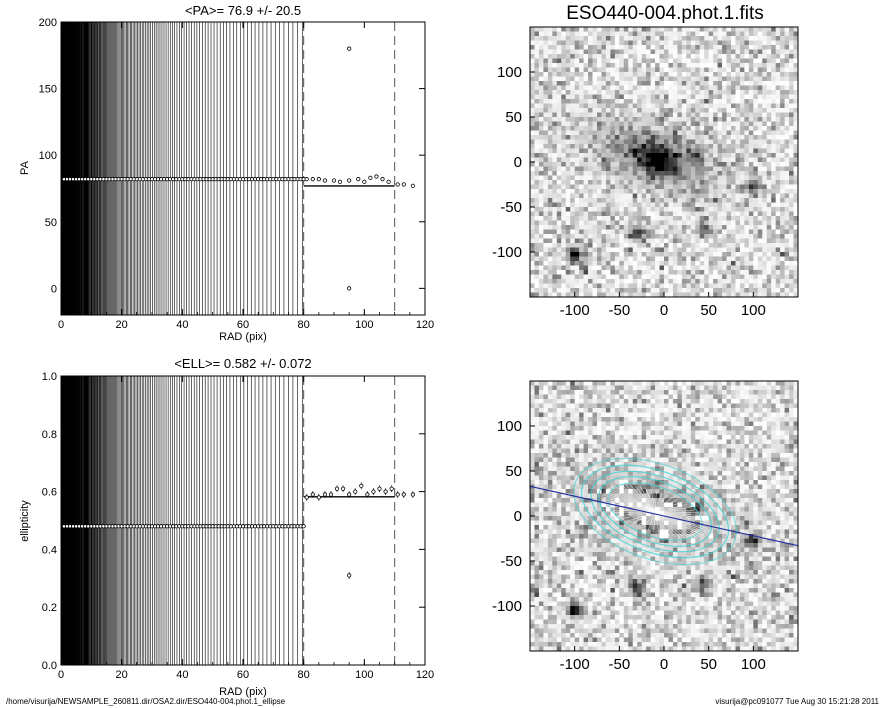 The height and width of the screenshot is (708, 885). I want to click on ell-y-tick-label: 0.4, so click(49, 550).